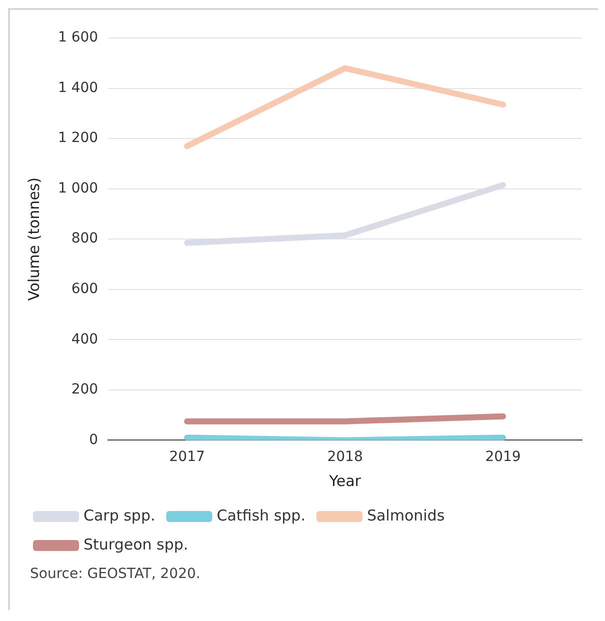 Image resolution: width=605 pixels, height=621 pixels. I want to click on y-tick-label: 1 600, so click(78, 38).